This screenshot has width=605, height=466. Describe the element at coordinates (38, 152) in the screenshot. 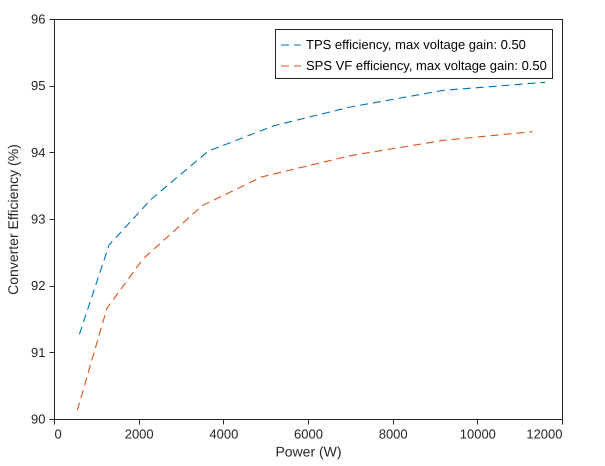

I see `y-tick-label: 94` at that location.